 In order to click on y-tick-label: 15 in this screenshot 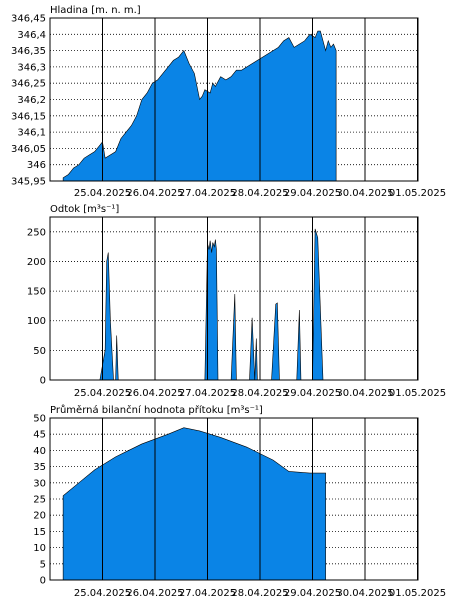, I will do `click(39, 532)`.